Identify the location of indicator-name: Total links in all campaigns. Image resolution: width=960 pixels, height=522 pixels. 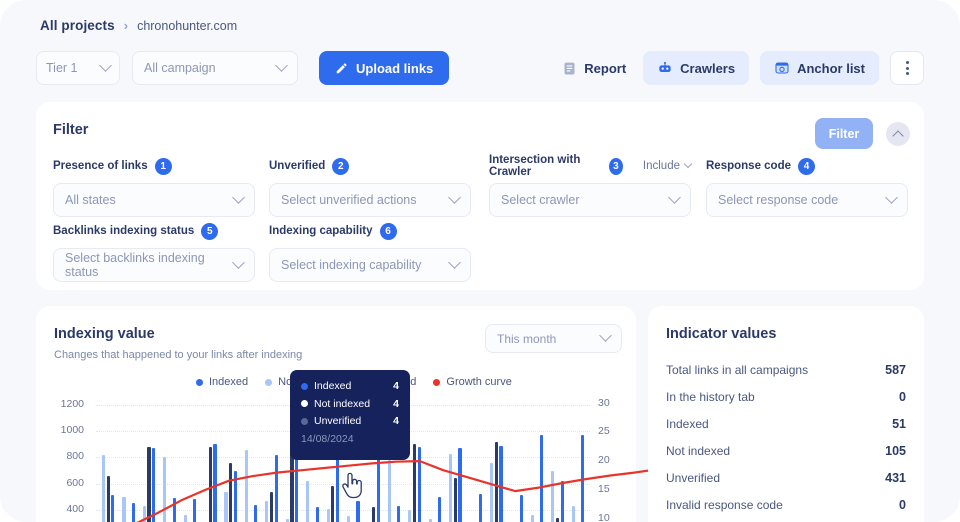
(737, 369).